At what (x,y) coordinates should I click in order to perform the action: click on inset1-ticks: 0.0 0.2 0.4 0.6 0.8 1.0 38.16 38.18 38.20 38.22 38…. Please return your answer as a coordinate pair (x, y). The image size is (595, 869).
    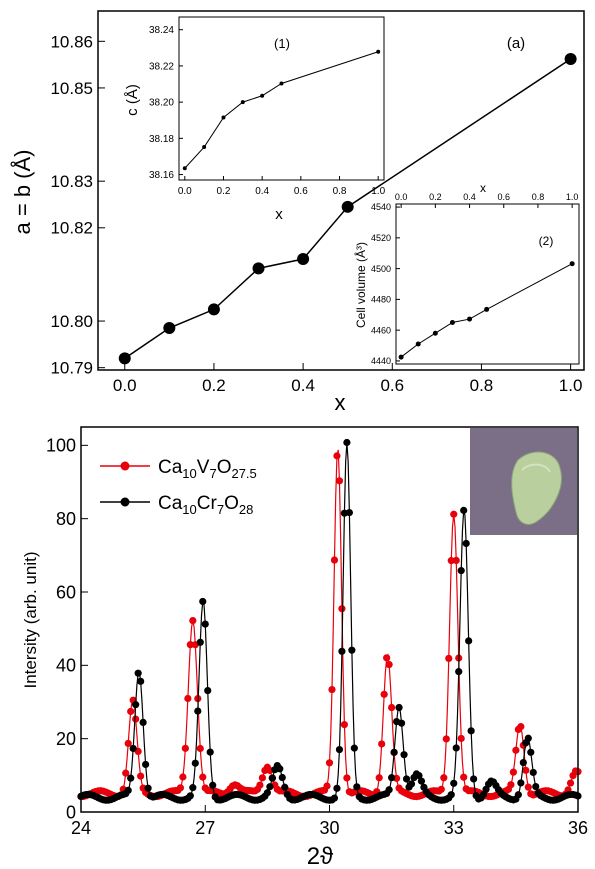
    Looking at the image, I should click on (267, 111).